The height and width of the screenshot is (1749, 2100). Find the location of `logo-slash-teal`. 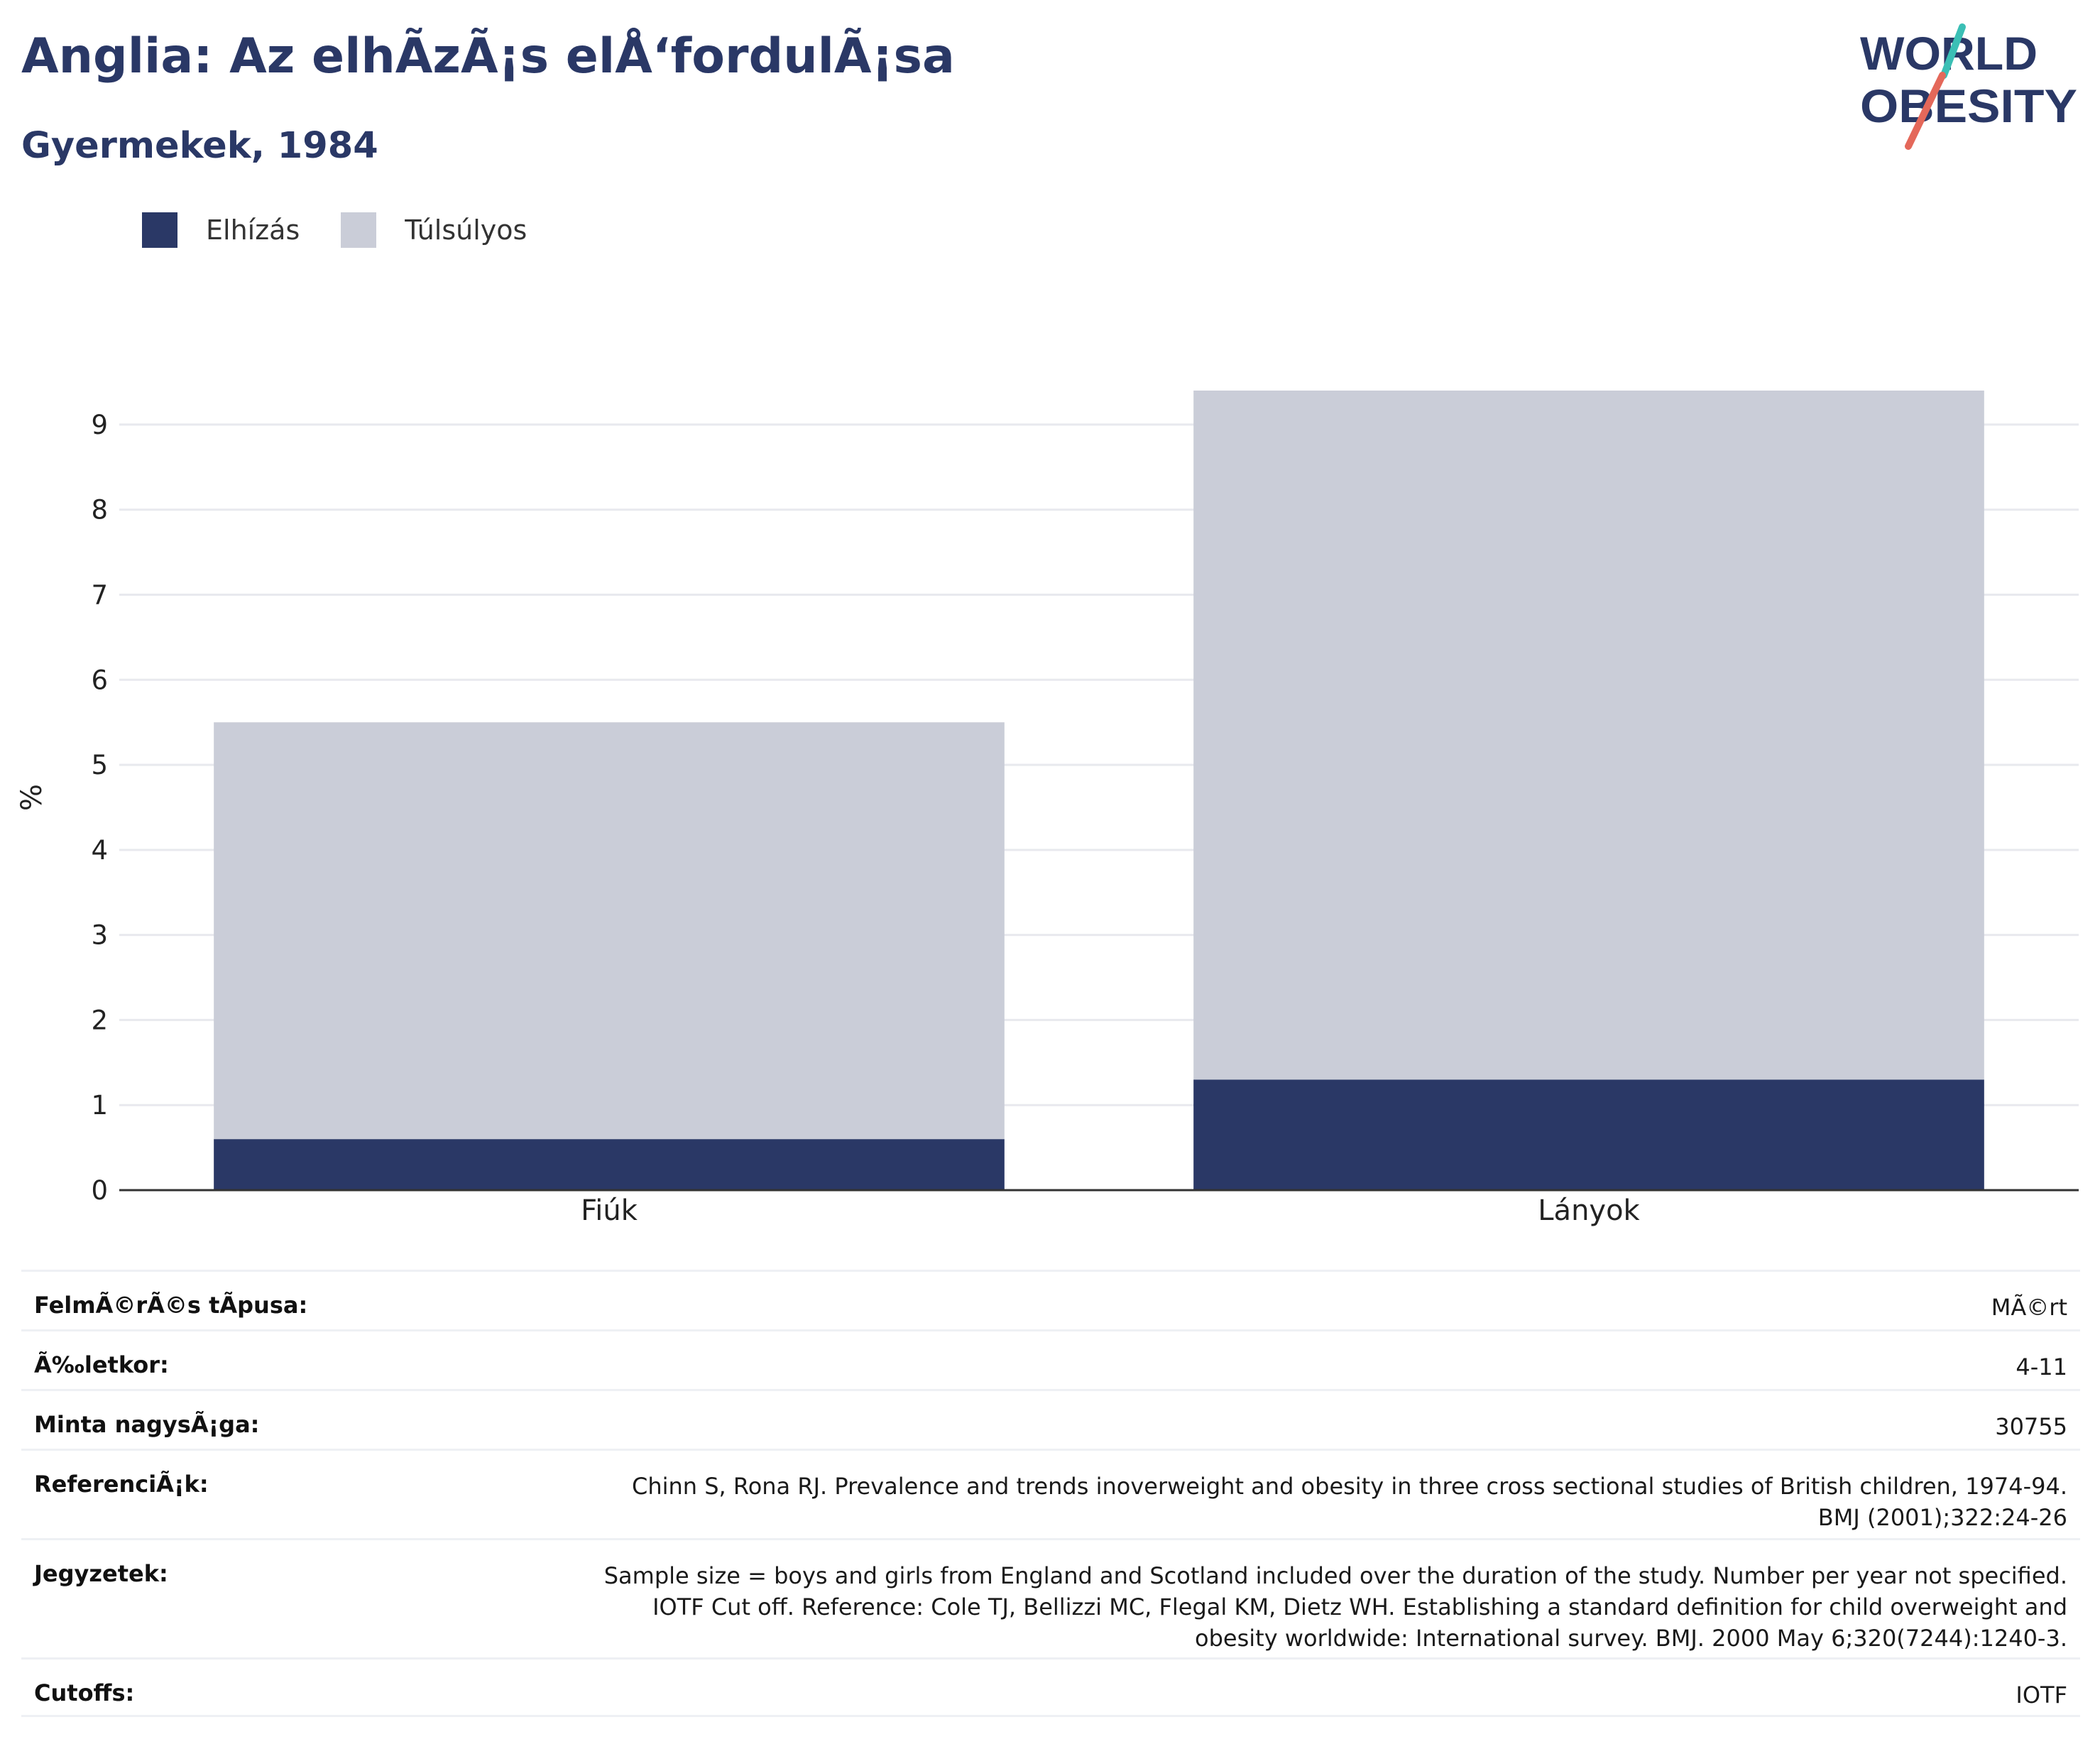

logo-slash-teal is located at coordinates (1953, 51).